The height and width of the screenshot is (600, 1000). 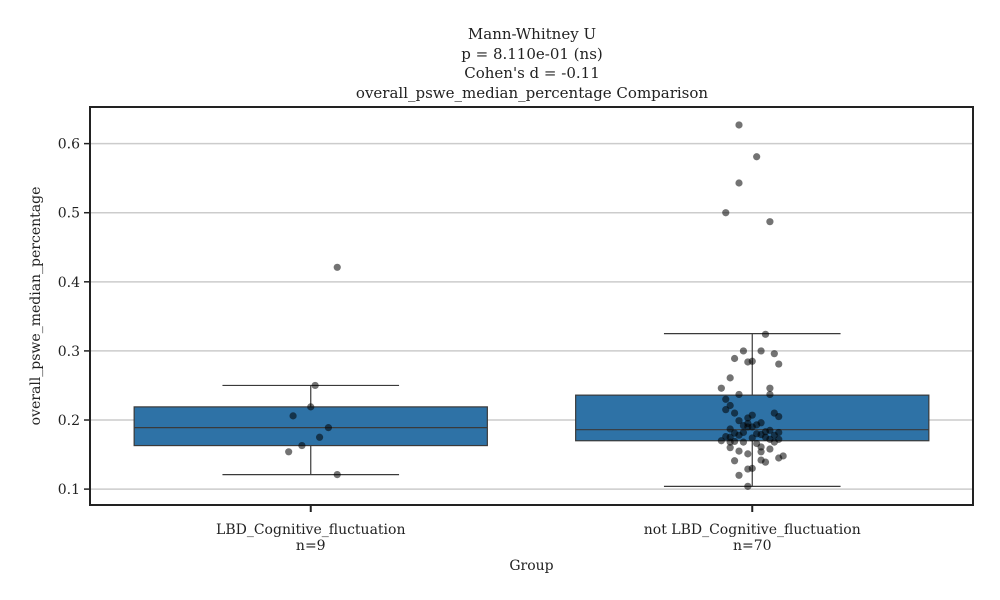 What do you see at coordinates (69, 145) in the screenshot?
I see `y-tick-label: 0.6` at bounding box center [69, 145].